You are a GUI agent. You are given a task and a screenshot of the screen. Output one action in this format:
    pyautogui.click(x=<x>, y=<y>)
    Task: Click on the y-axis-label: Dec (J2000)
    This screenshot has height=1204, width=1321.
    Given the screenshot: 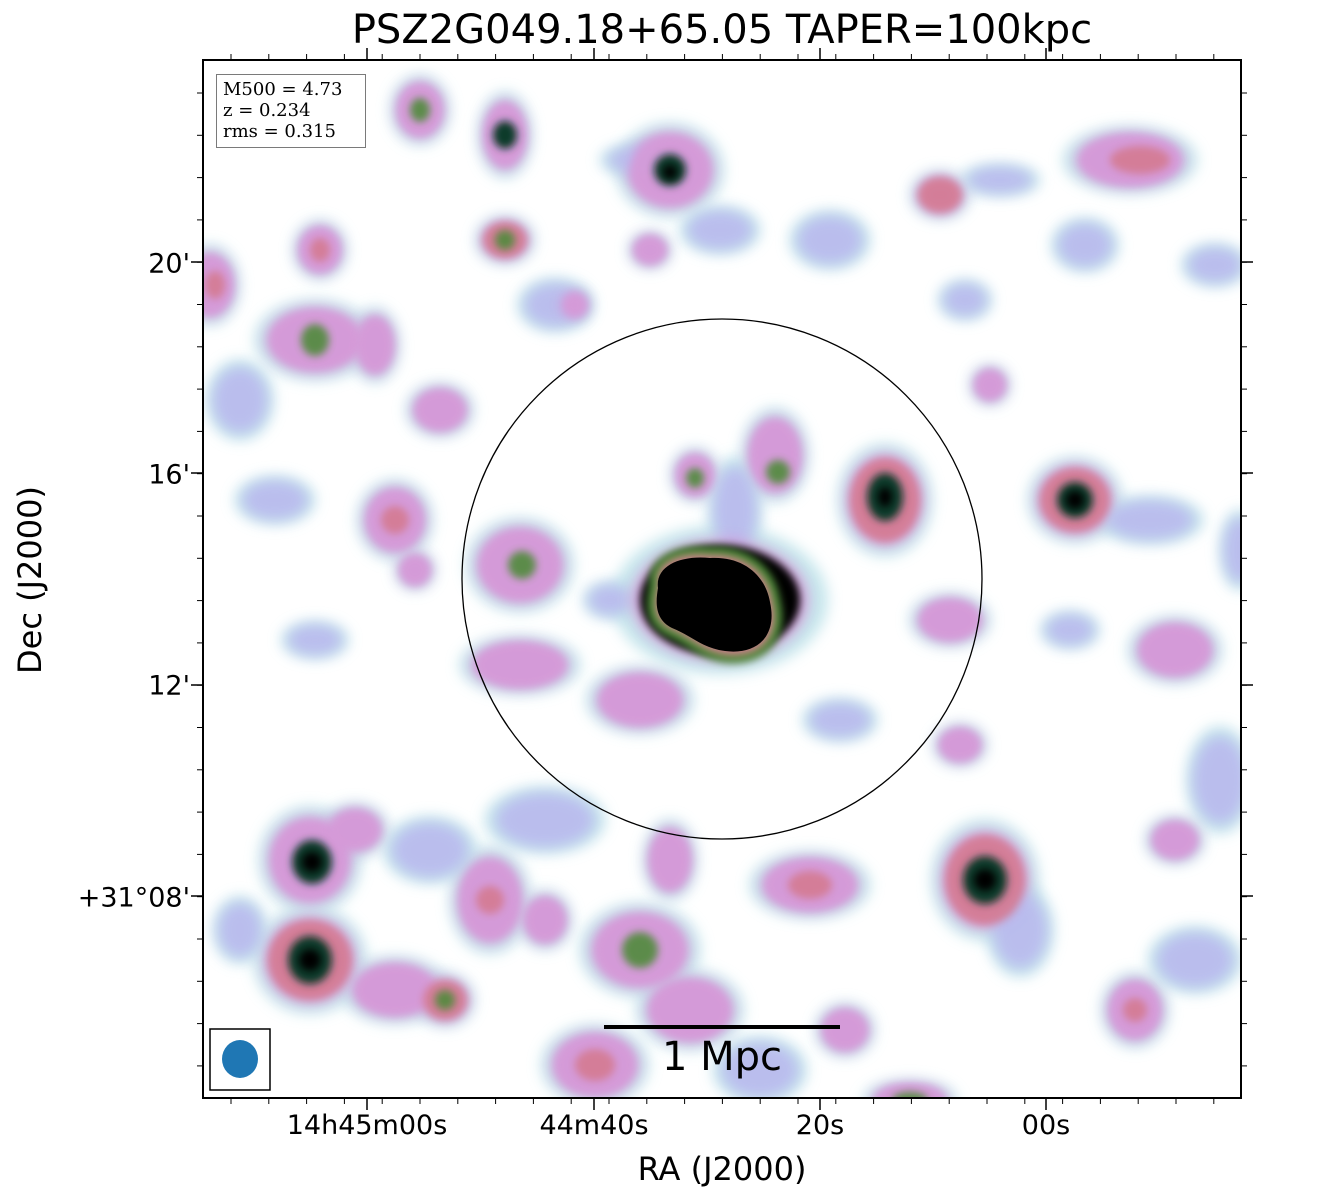 What is the action you would take?
    pyautogui.click(x=30, y=580)
    